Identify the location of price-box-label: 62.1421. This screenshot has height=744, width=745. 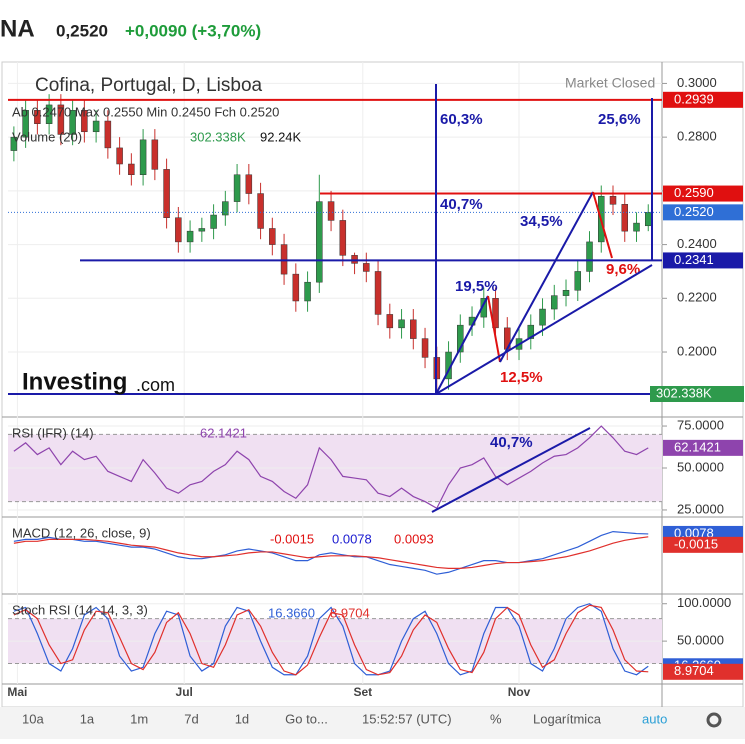
(697, 446).